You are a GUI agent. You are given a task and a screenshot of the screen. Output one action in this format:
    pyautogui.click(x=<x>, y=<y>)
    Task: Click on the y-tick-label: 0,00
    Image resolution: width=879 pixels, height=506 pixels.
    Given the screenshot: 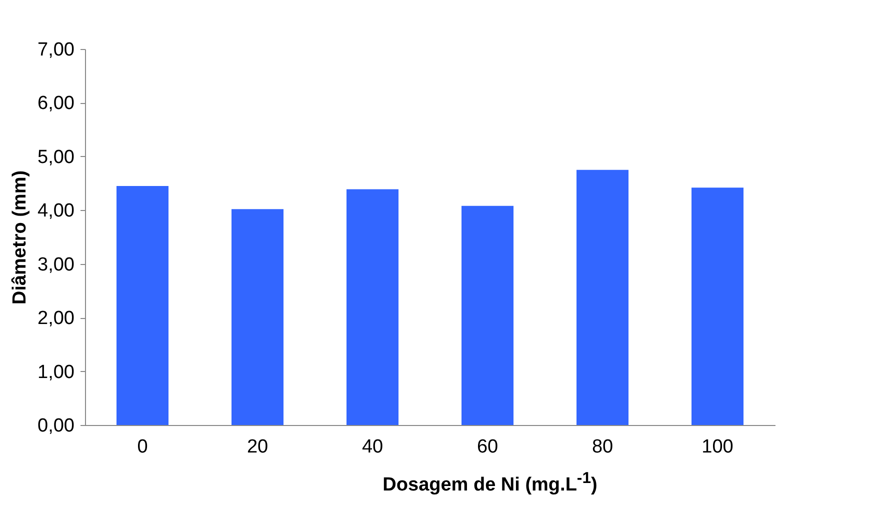 What is the action you would take?
    pyautogui.click(x=56, y=426)
    